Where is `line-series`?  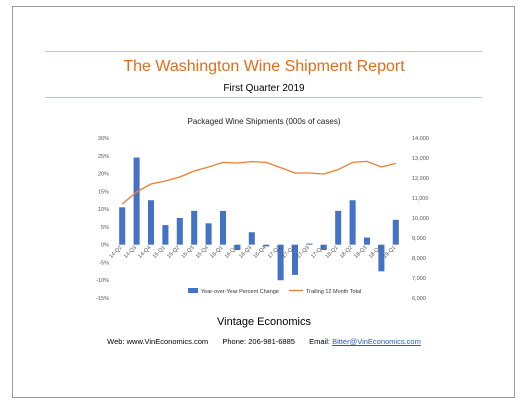
line-series is located at coordinates (258, 182).